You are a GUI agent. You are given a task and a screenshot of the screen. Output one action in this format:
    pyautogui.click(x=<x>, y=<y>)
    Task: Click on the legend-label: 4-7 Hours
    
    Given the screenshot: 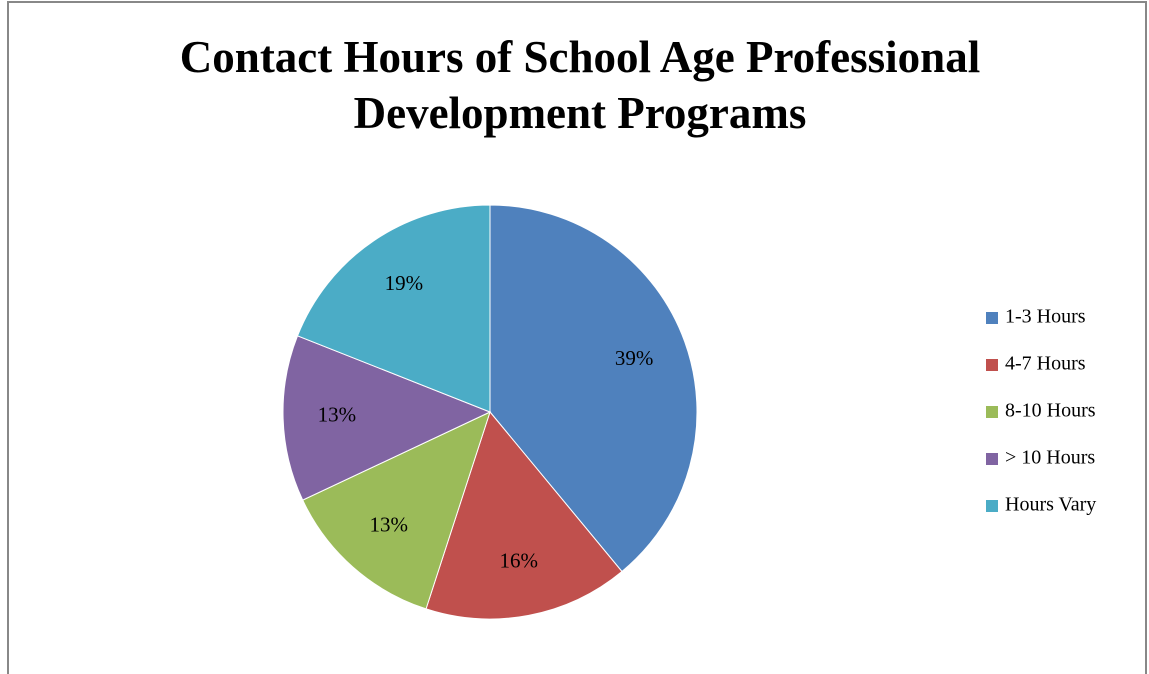 What is the action you would take?
    pyautogui.click(x=1045, y=364)
    